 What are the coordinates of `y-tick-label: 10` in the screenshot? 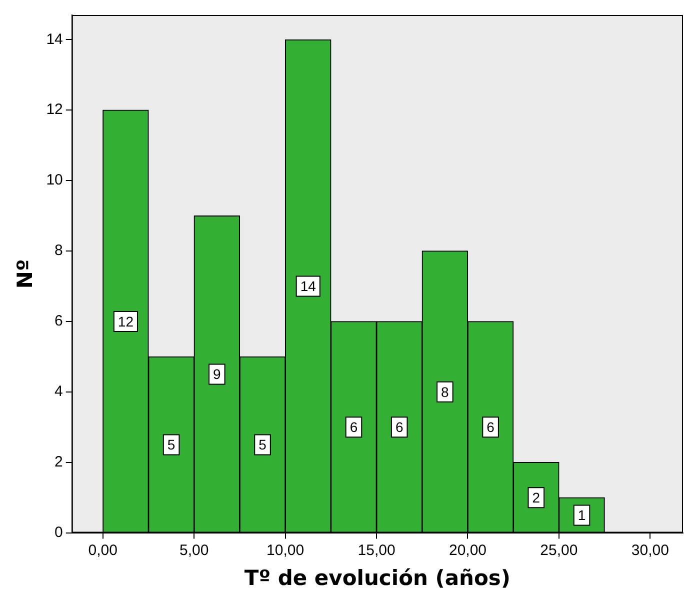 It's located at (54, 180).